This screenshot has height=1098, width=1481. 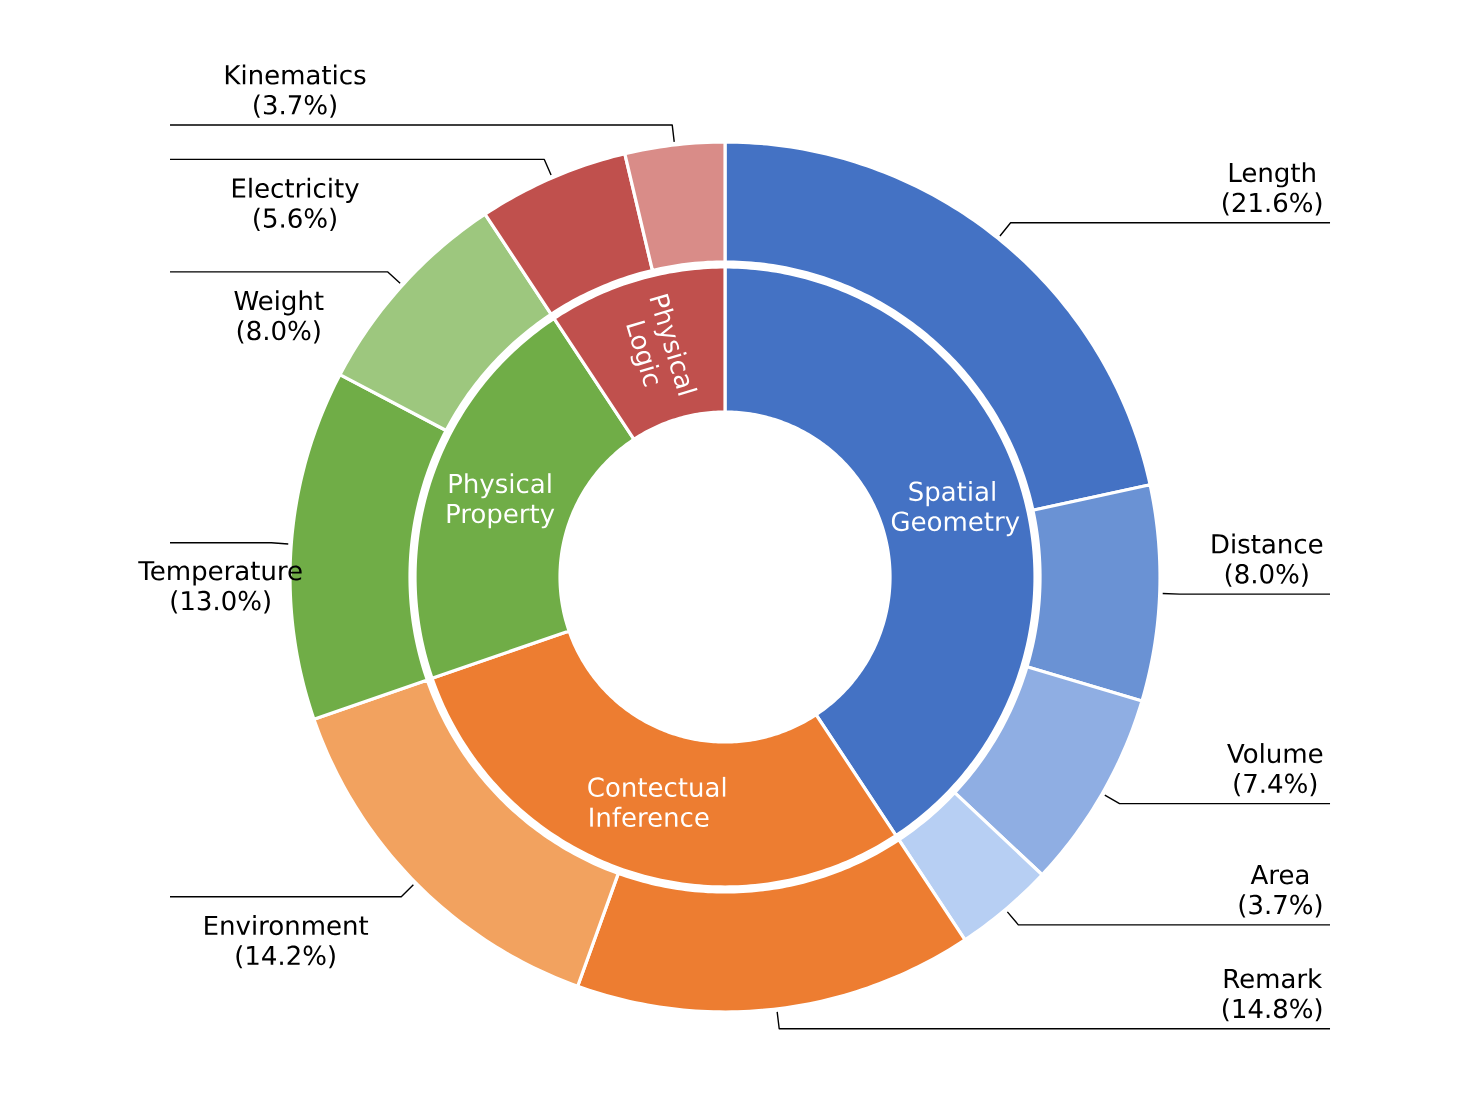 What do you see at coordinates (285, 957) in the screenshot?
I see `data-label: (14.2%)` at bounding box center [285, 957].